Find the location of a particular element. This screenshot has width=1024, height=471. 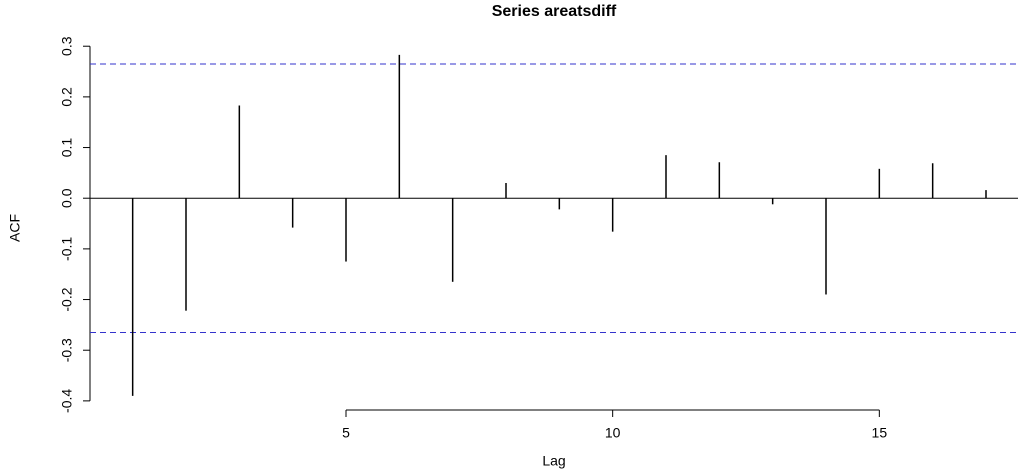

x-tick-label: 15 is located at coordinates (880, 433).